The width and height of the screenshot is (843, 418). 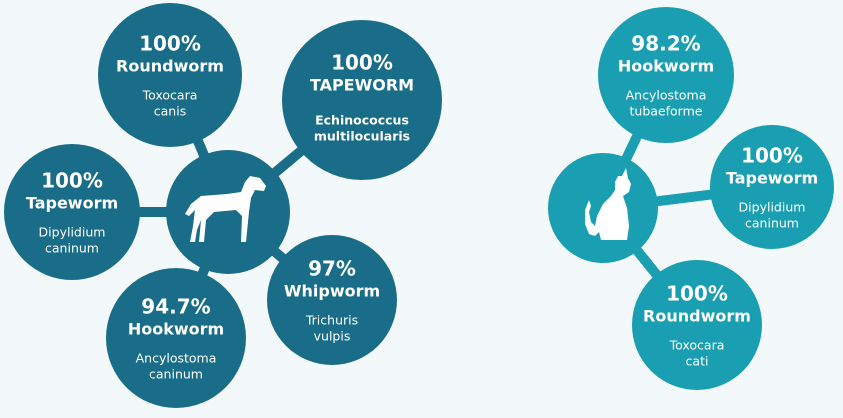 I want to click on node-species: Echinococcus, so click(x=362, y=120).